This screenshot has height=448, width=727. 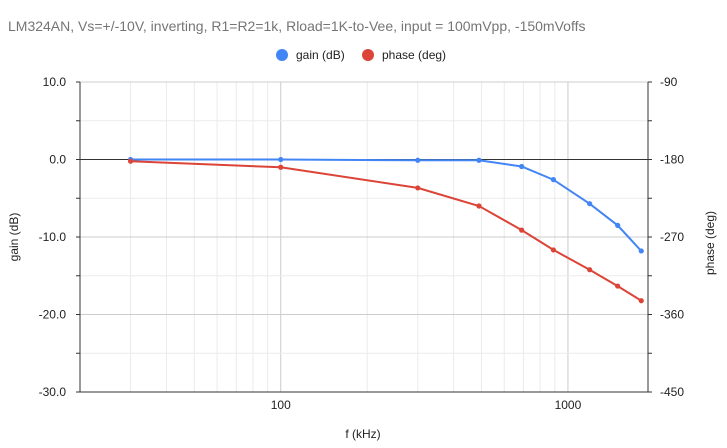 What do you see at coordinates (281, 405) in the screenshot?
I see `x-tick-label: 100` at bounding box center [281, 405].